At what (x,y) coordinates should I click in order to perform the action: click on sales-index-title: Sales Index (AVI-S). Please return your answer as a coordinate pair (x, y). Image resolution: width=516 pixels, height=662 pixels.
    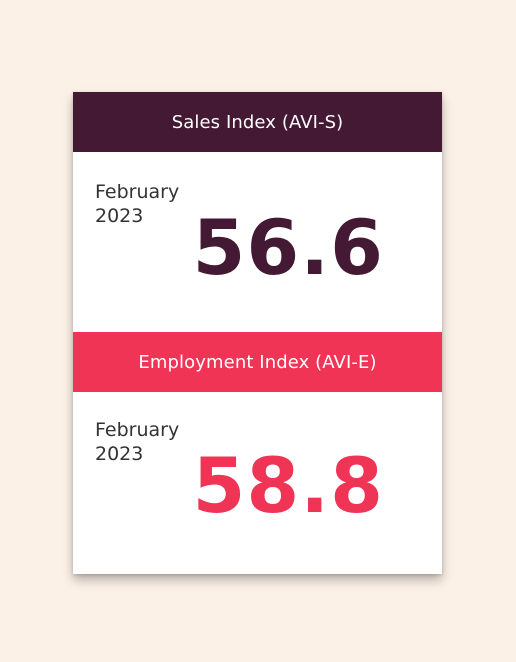
    Looking at the image, I should click on (257, 122).